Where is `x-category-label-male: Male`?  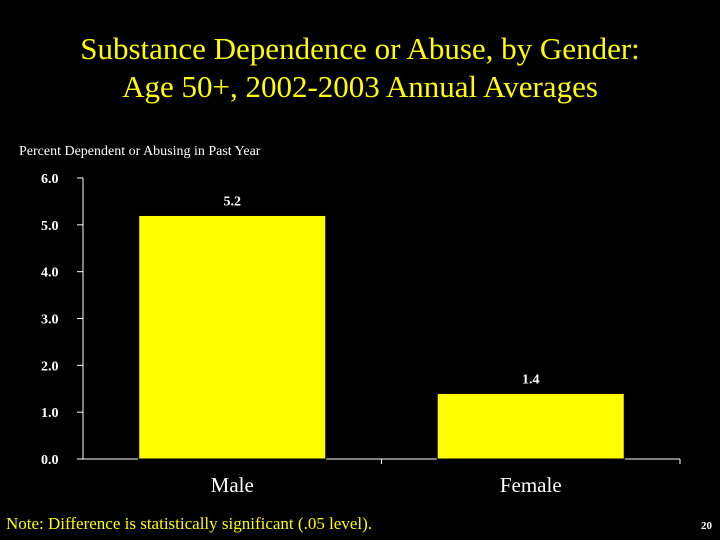 x-category-label-male: Male is located at coordinates (232, 485).